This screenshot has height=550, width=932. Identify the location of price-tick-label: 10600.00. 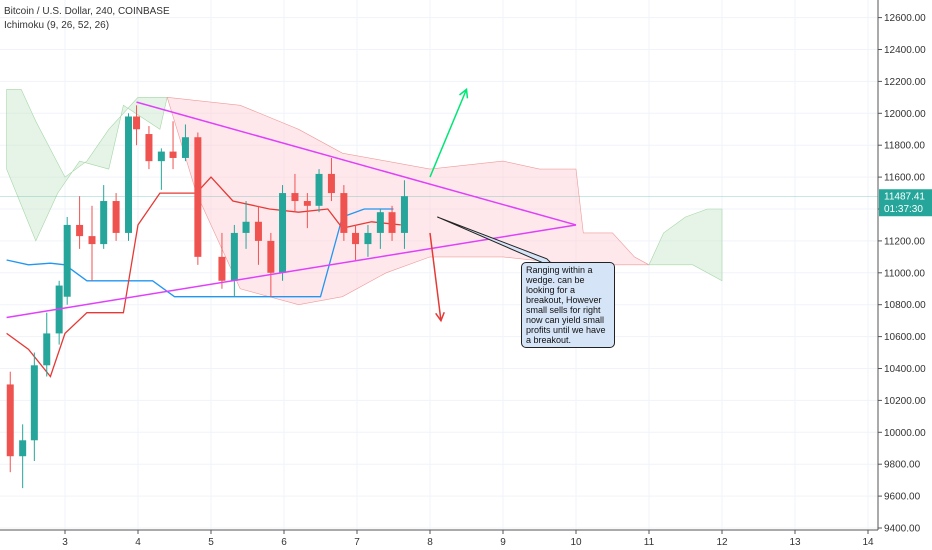
(905, 337).